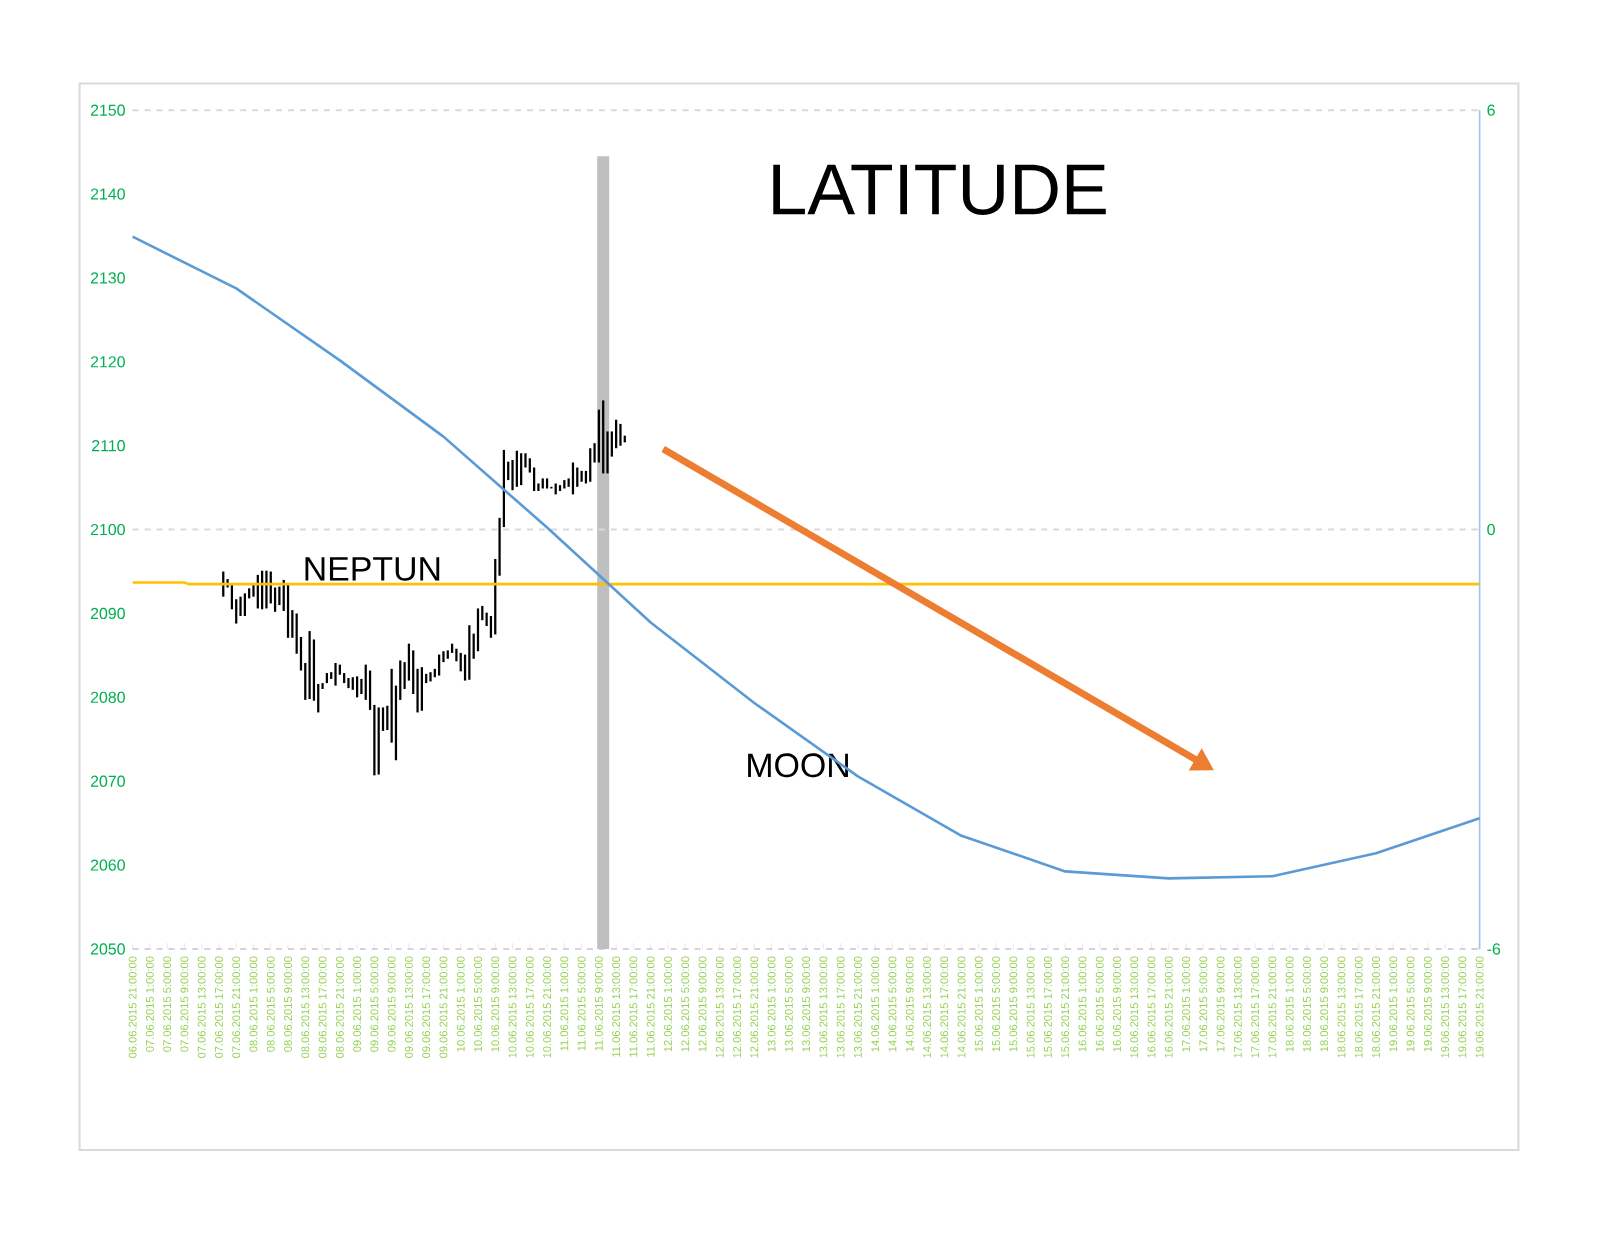 Image resolution: width=1600 pixels, height=1236 pixels. What do you see at coordinates (961, 1007) in the screenshot?
I see `x-tick-label: 14.06.2015 21:00:00` at bounding box center [961, 1007].